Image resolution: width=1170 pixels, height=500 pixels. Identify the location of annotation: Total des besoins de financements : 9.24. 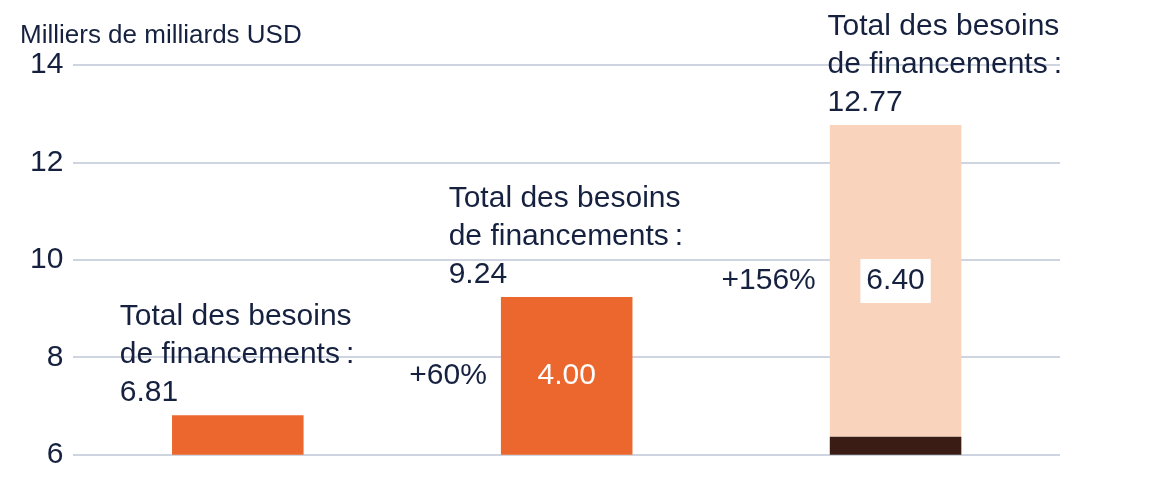
(566, 235).